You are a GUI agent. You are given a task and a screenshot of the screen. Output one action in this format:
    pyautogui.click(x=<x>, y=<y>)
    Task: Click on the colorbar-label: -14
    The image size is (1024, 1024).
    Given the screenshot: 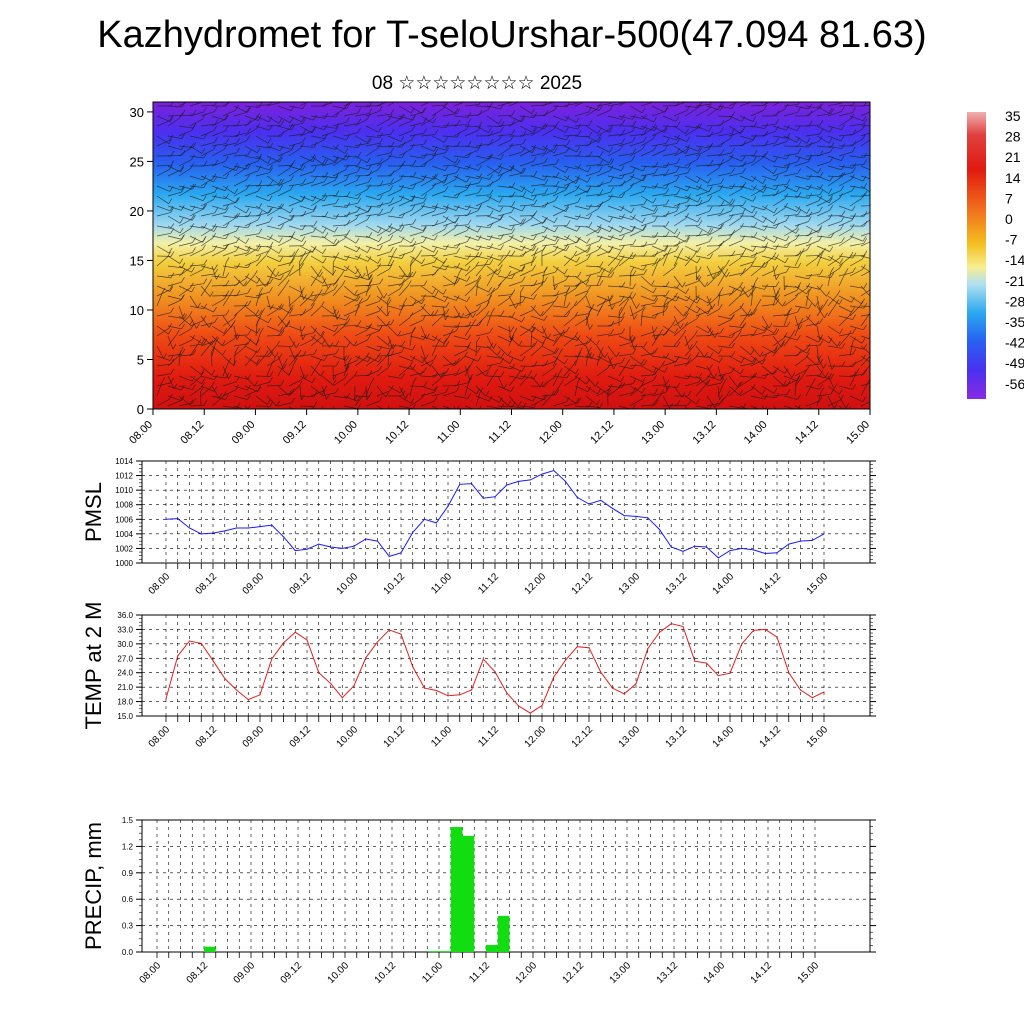 What is the action you would take?
    pyautogui.click(x=1014, y=260)
    